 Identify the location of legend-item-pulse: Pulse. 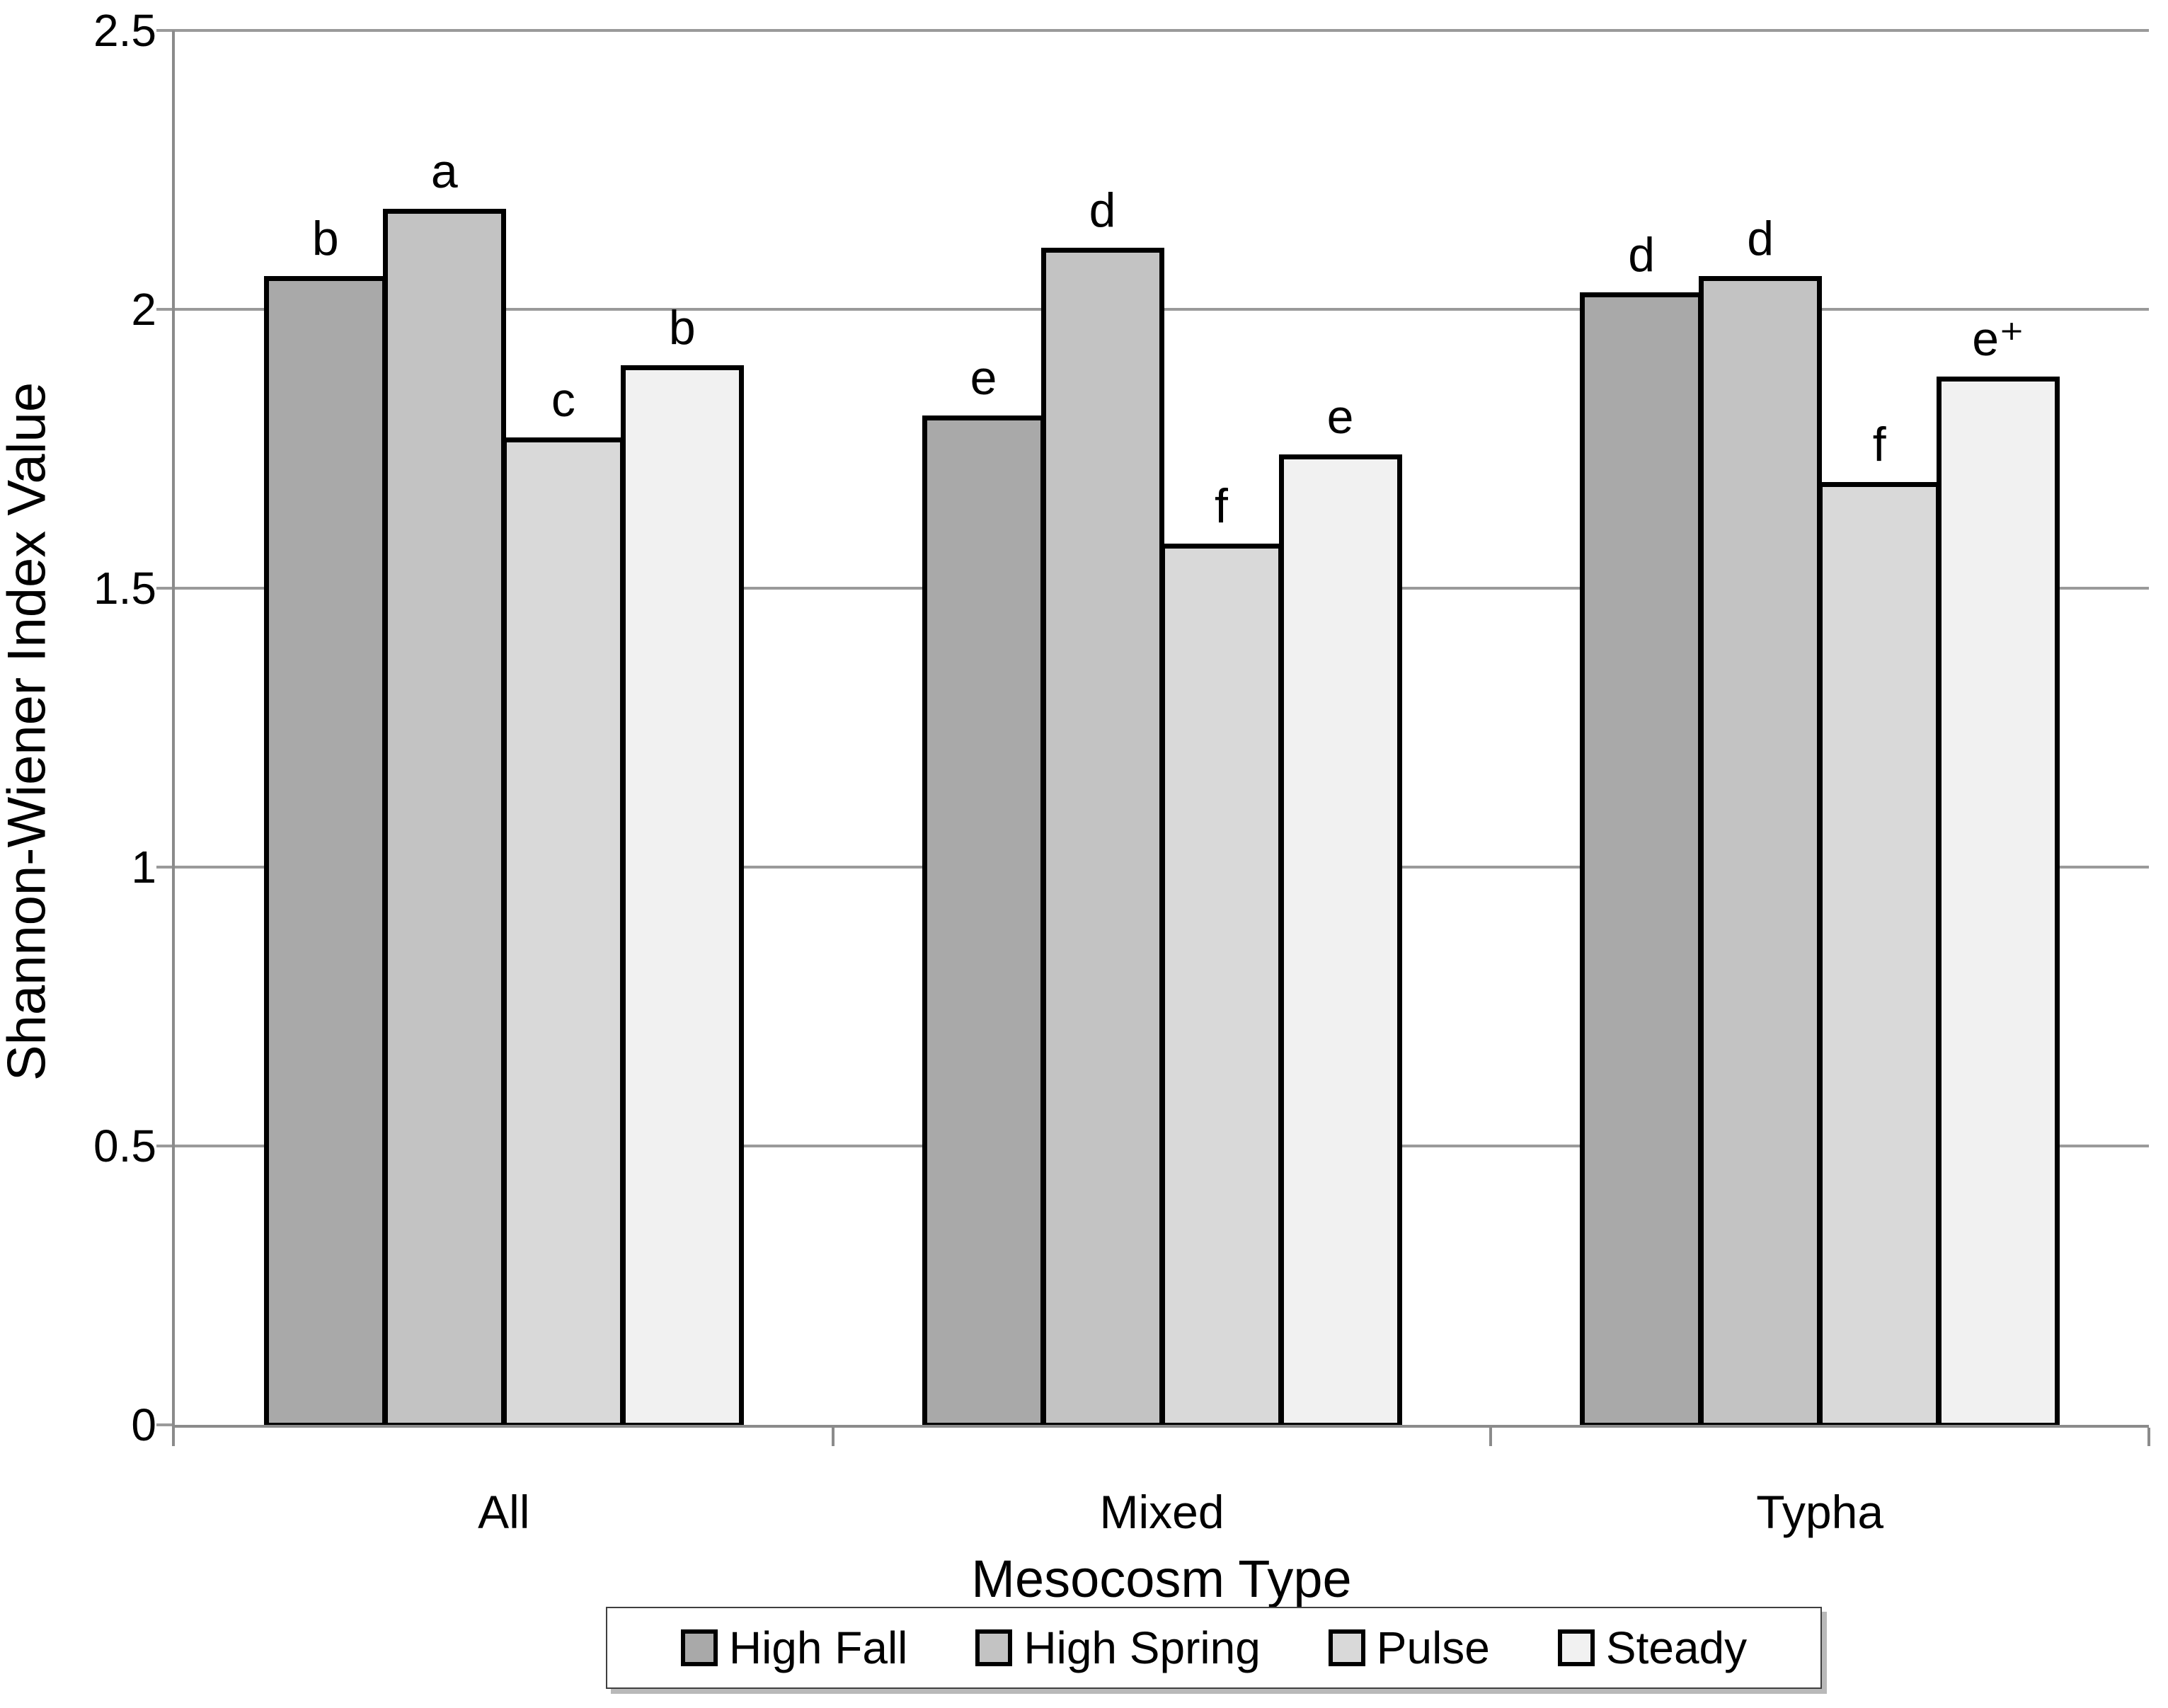
(1409, 1648).